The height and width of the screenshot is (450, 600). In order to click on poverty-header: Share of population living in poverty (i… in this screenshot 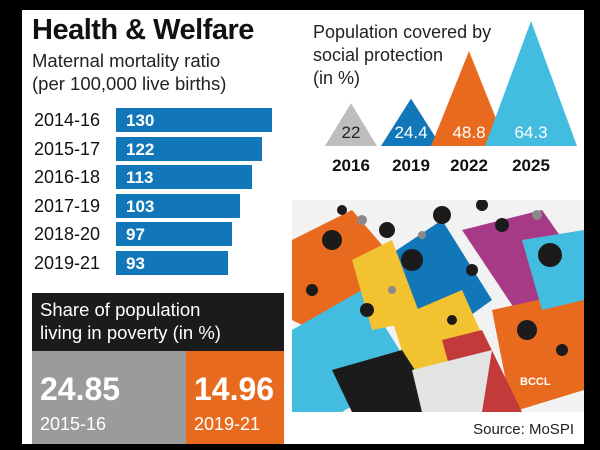, I will do `click(158, 322)`.